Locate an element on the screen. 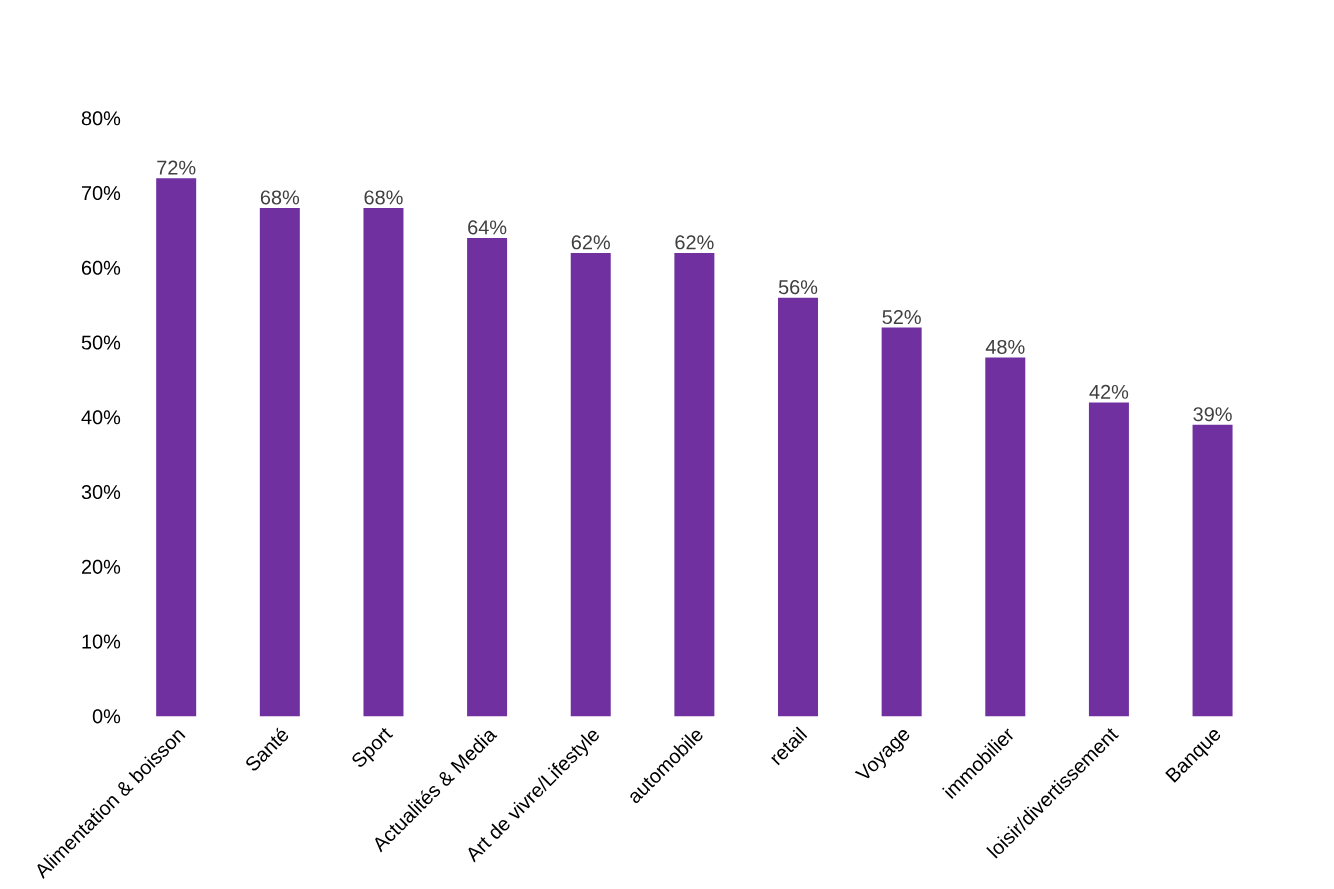  data-label: 56% is located at coordinates (798, 287).